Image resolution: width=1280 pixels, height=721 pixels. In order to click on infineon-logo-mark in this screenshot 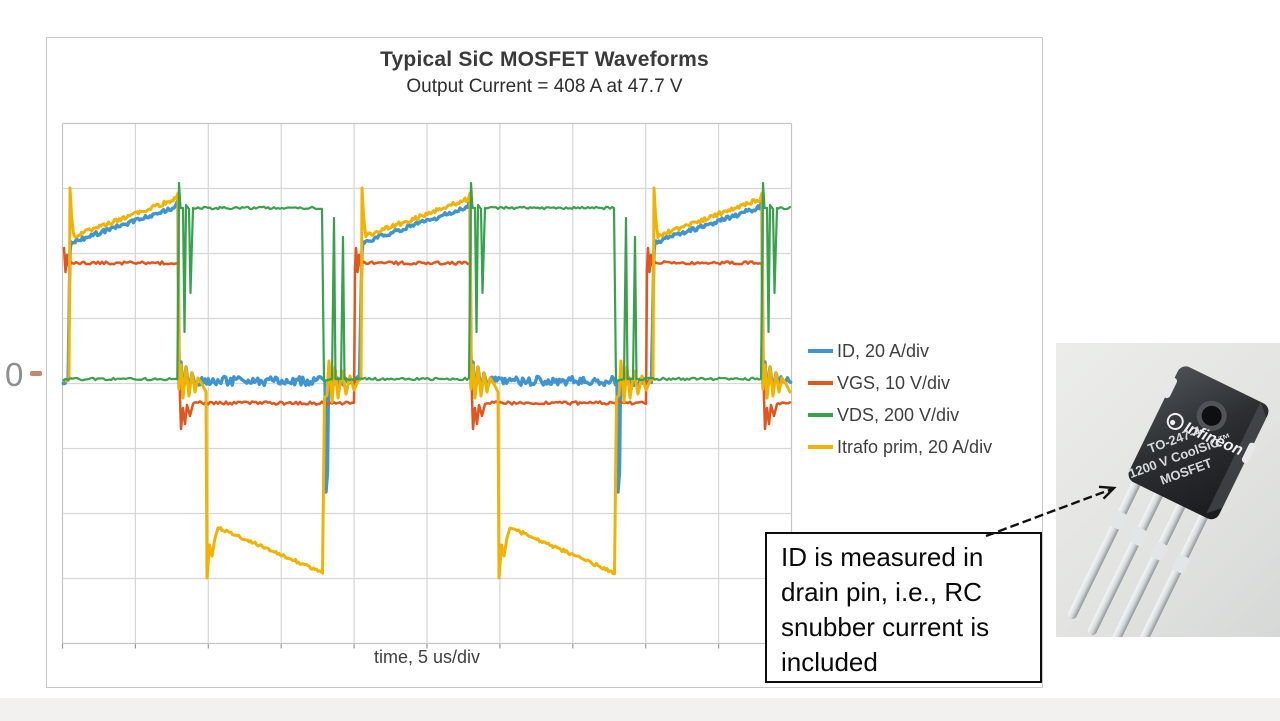, I will do `click(1175, 421)`.